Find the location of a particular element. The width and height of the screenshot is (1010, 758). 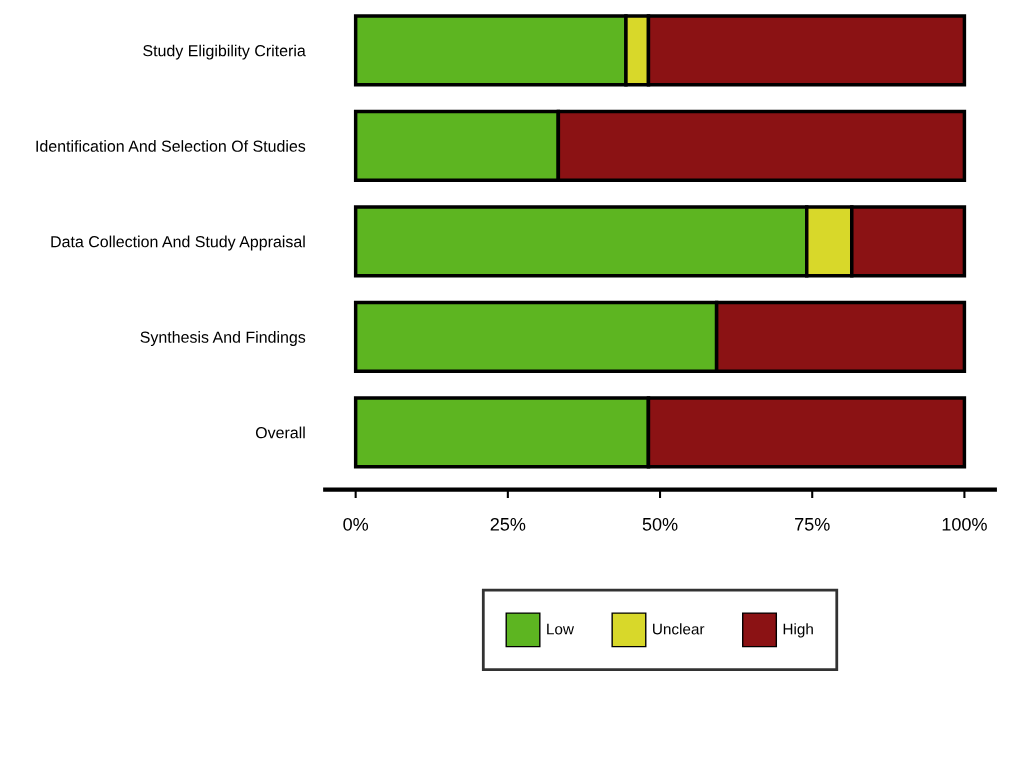

legend-label: Unclear is located at coordinates (679, 629).